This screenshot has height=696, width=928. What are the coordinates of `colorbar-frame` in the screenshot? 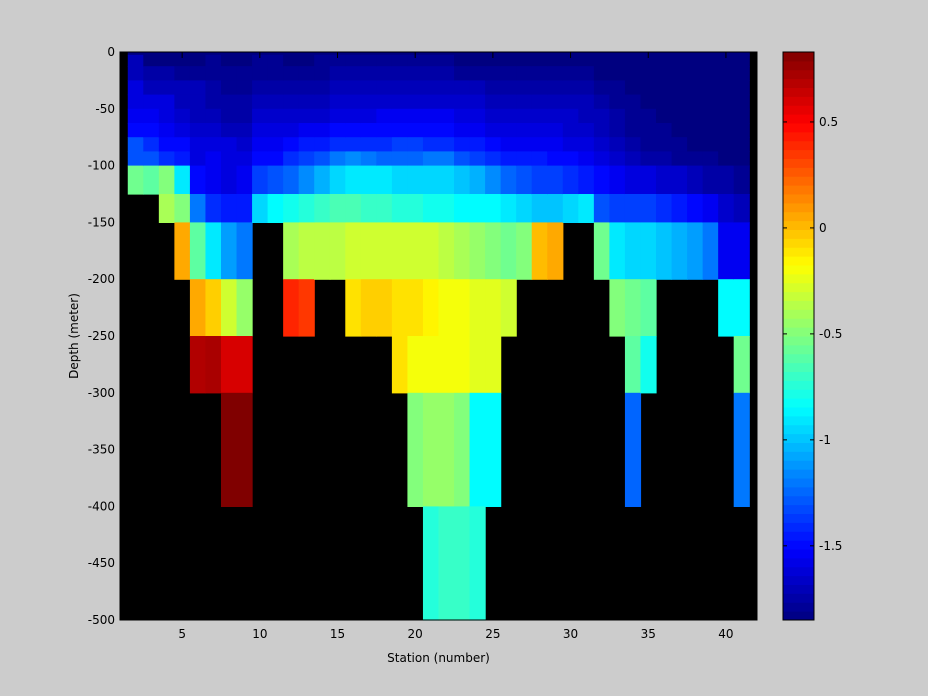 It's located at (798, 336).